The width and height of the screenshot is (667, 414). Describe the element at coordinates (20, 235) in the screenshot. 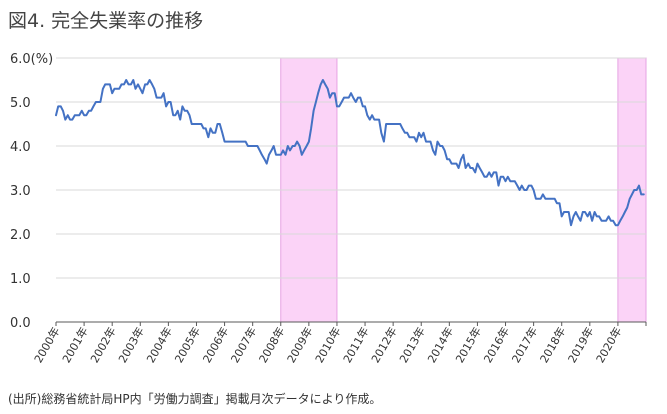

I see `y-tick-label: 2.0` at that location.